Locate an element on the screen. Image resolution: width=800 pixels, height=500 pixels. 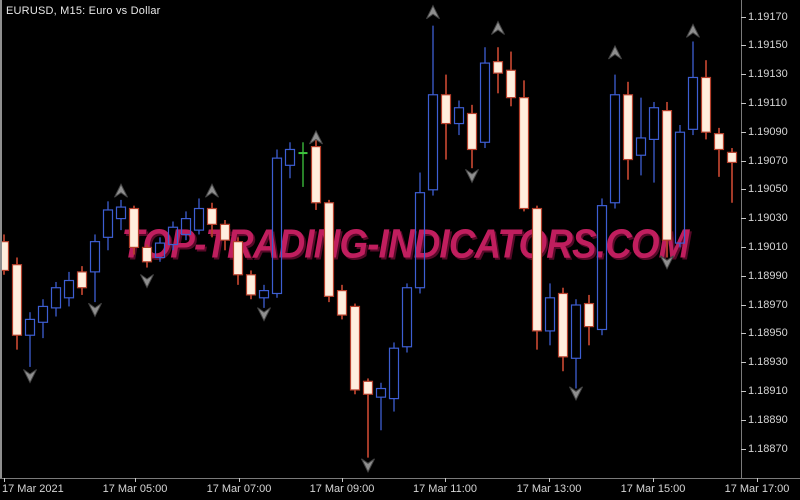
watermark: TOP-TRADING-INDICATORS.COM is located at coordinates (405, 243).